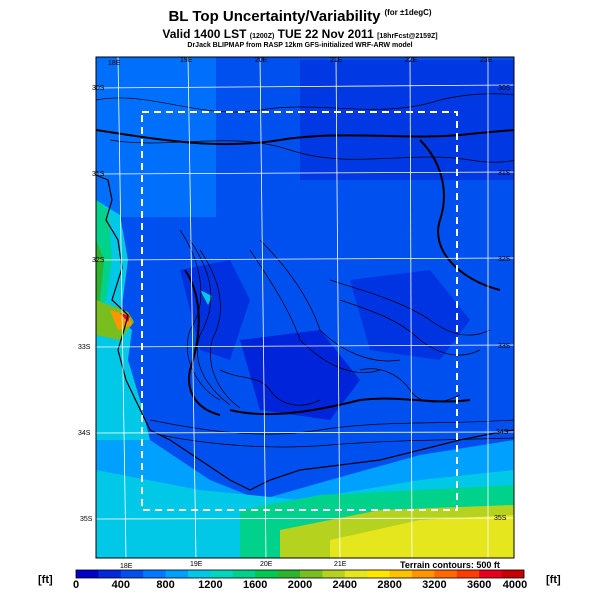 Image resolution: width=600 pixels, height=600 pixels. What do you see at coordinates (114, 63) in the screenshot?
I see `lon-label-top: 18E` at bounding box center [114, 63].